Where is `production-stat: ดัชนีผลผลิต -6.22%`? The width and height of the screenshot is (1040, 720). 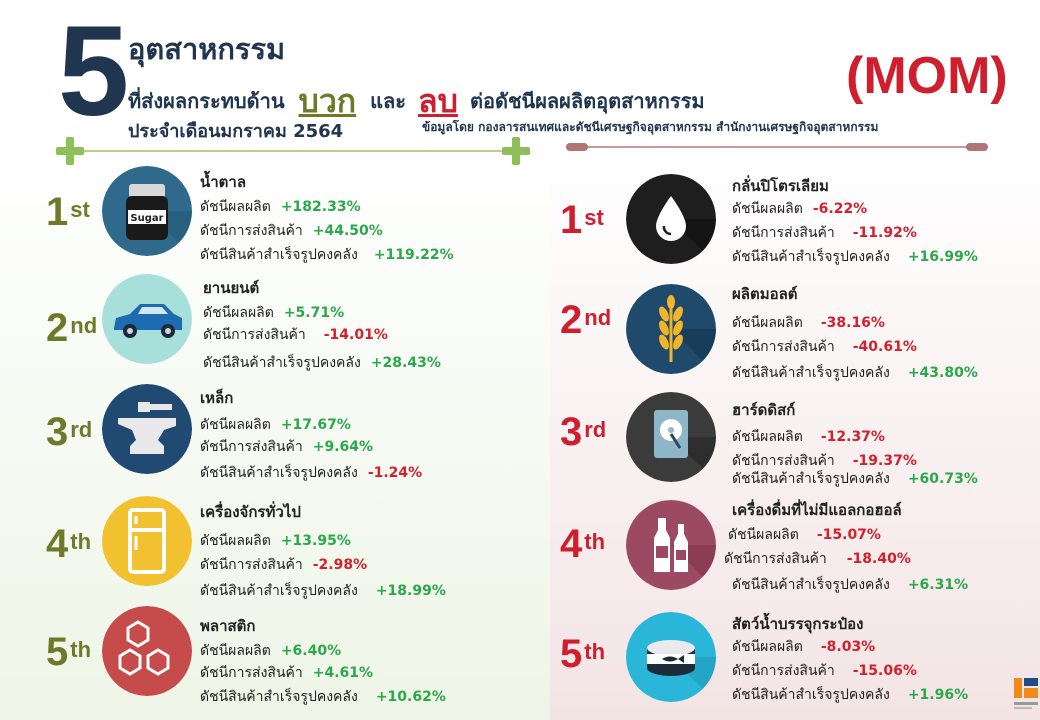 production-stat: ดัชนีผลผลิต -6.22% is located at coordinates (800, 209).